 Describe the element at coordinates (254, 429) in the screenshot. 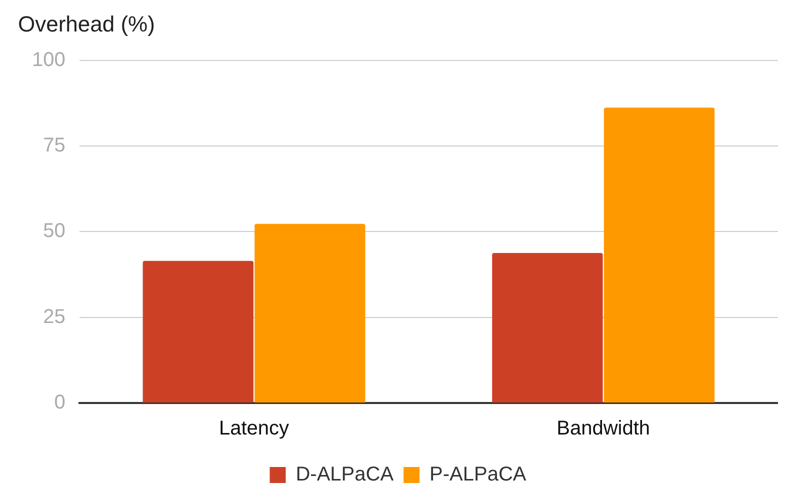

I see `x-tick-label: Latency` at that location.